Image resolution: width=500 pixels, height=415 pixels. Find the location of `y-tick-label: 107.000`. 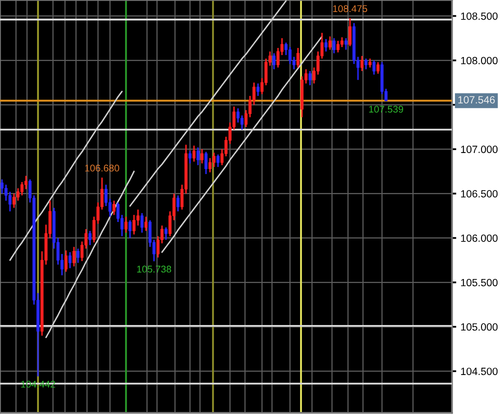

y-tick-label: 107.000 is located at coordinates (479, 150).